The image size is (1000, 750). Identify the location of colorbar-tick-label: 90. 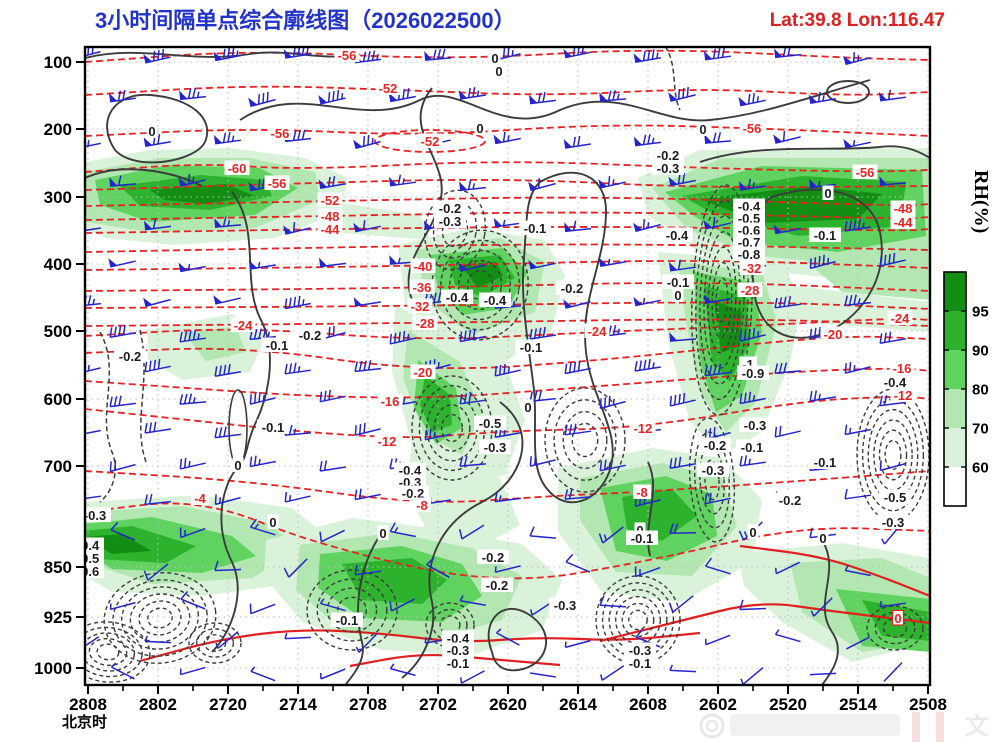
(980, 351).